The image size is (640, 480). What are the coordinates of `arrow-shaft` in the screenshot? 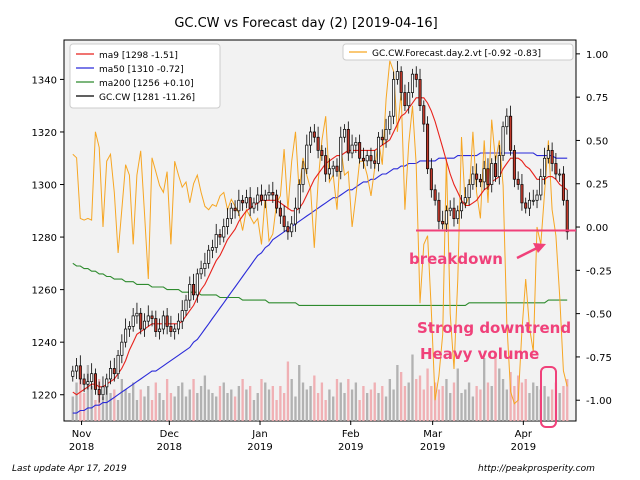 It's located at (527, 253).